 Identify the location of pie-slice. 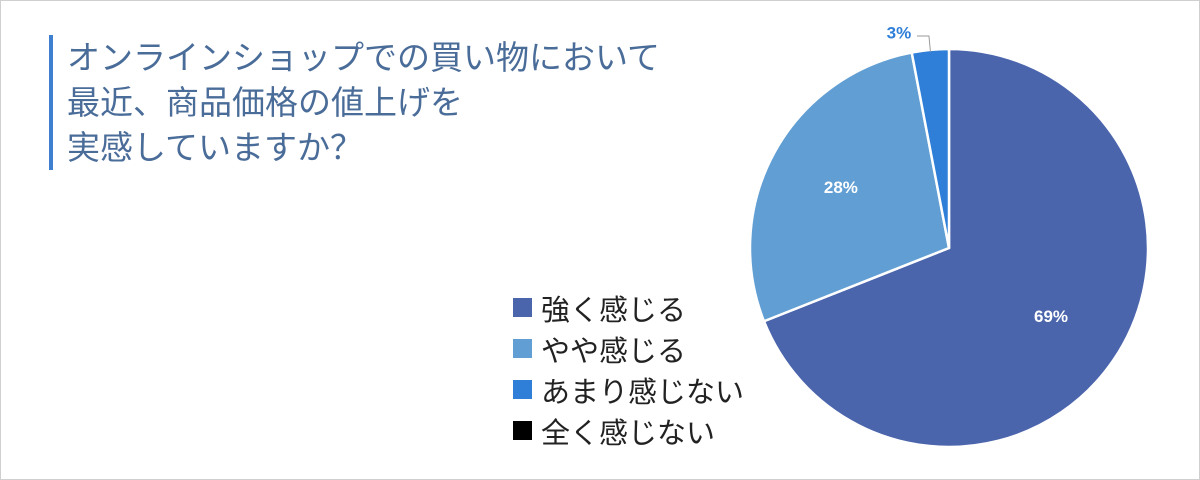
(849, 187).